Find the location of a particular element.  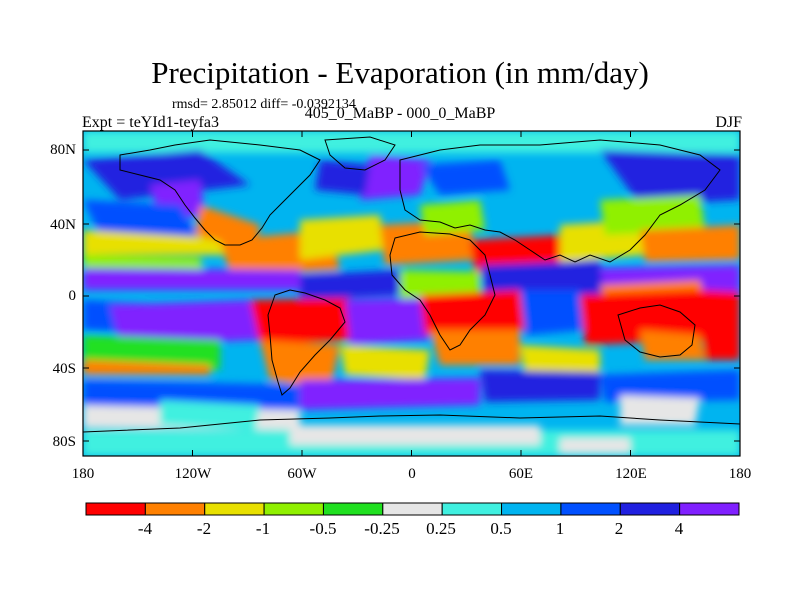

colorbar-label: 1 is located at coordinates (560, 528).